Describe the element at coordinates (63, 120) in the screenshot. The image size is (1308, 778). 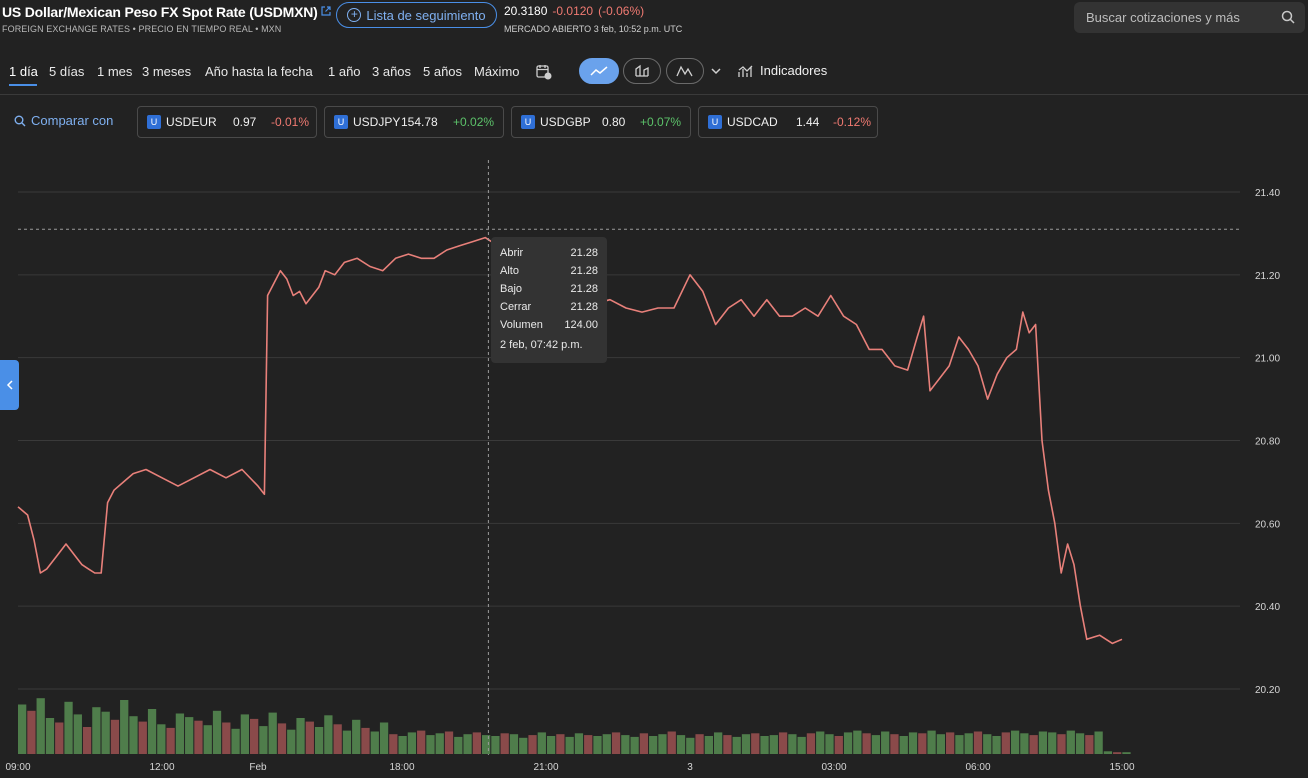
I see `compare-button: Comparar con` at that location.